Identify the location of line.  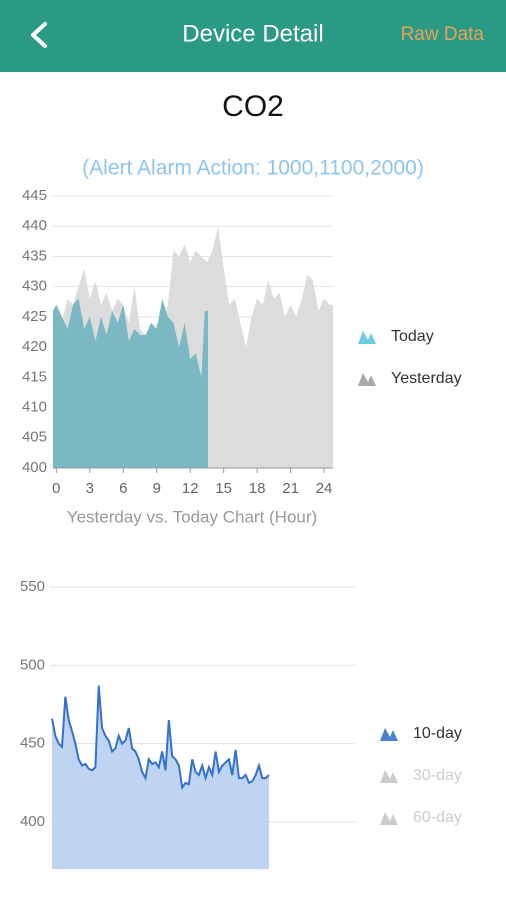
(160, 738).